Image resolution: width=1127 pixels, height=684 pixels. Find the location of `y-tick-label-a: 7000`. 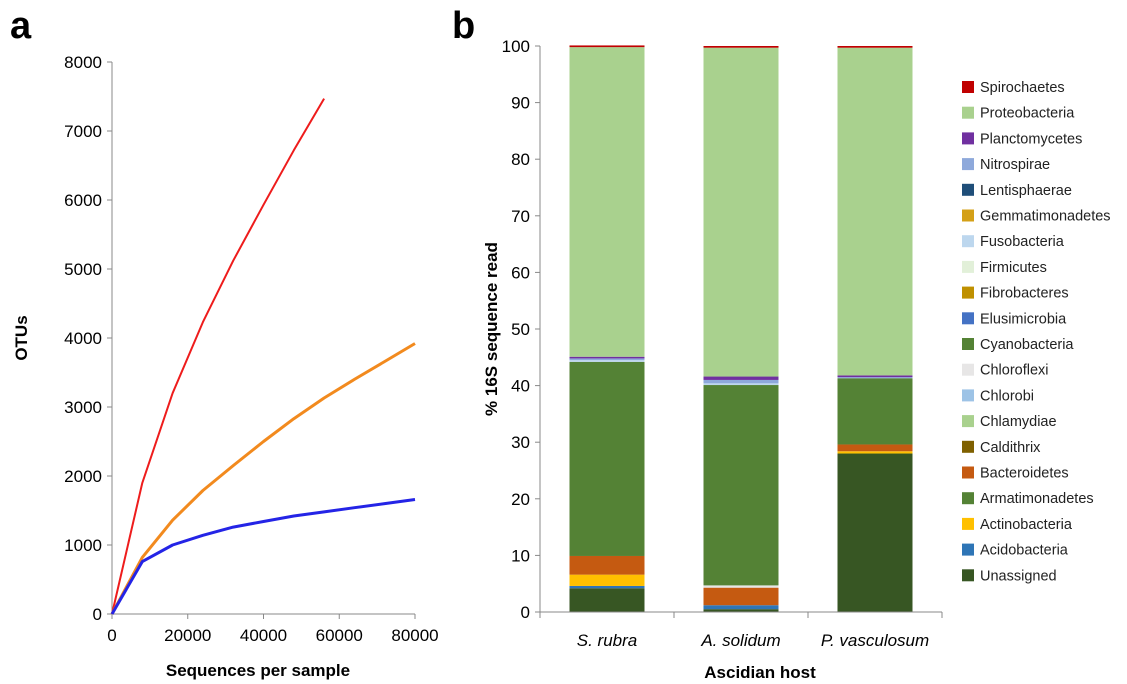

y-tick-label-a: 7000 is located at coordinates (83, 131).